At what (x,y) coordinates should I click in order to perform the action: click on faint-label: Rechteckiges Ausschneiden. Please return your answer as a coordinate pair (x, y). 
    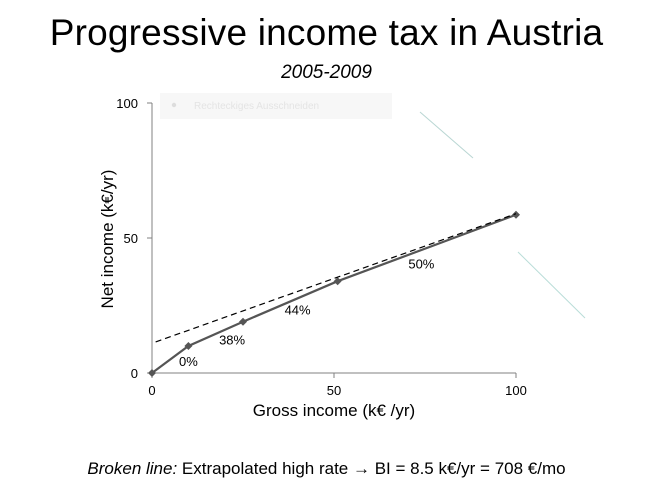
    Looking at the image, I should click on (256, 106).